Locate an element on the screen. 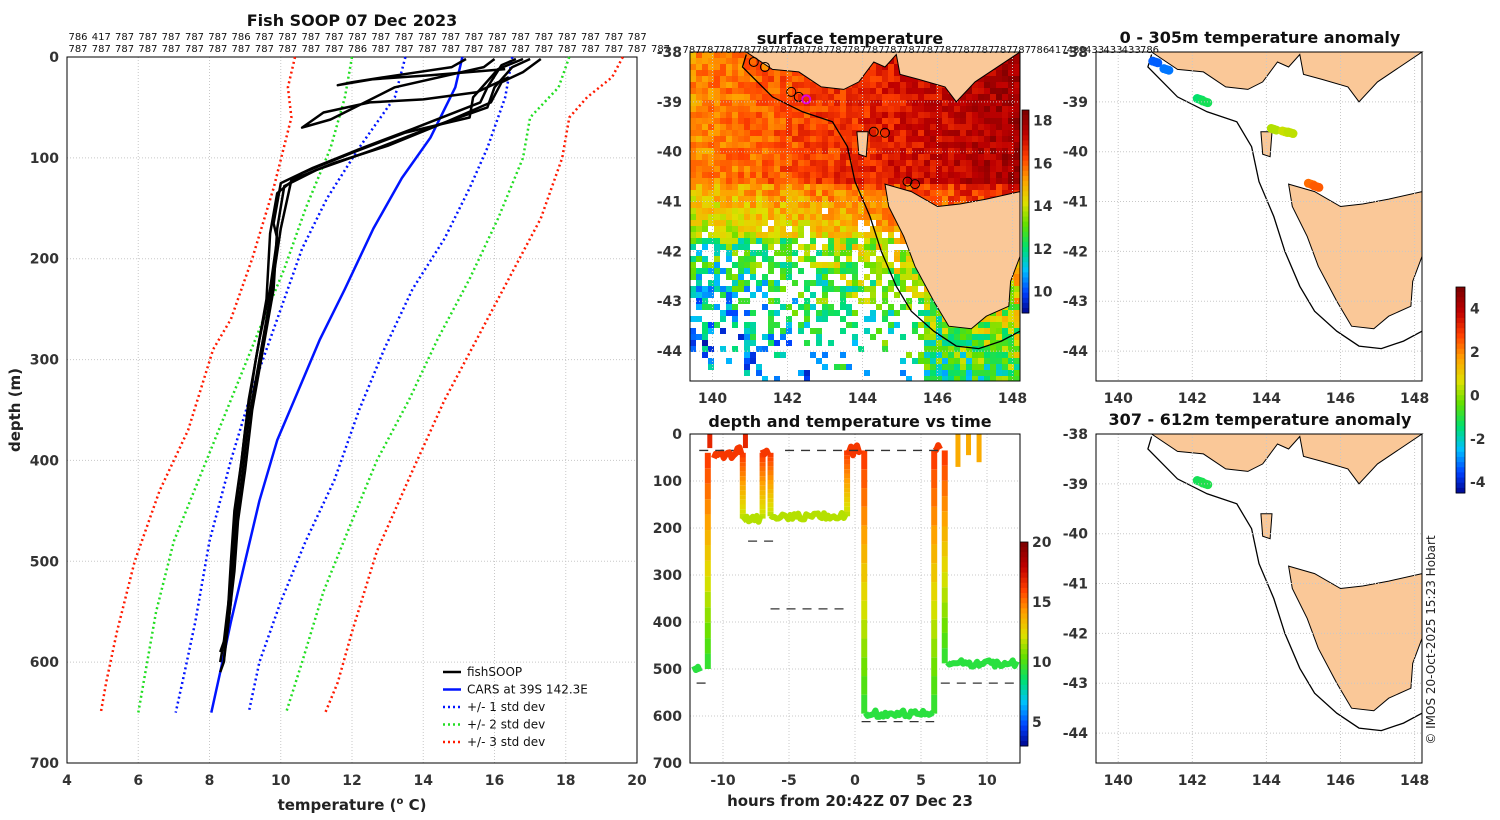  y-tick-label: -43 is located at coordinates (669, 302).